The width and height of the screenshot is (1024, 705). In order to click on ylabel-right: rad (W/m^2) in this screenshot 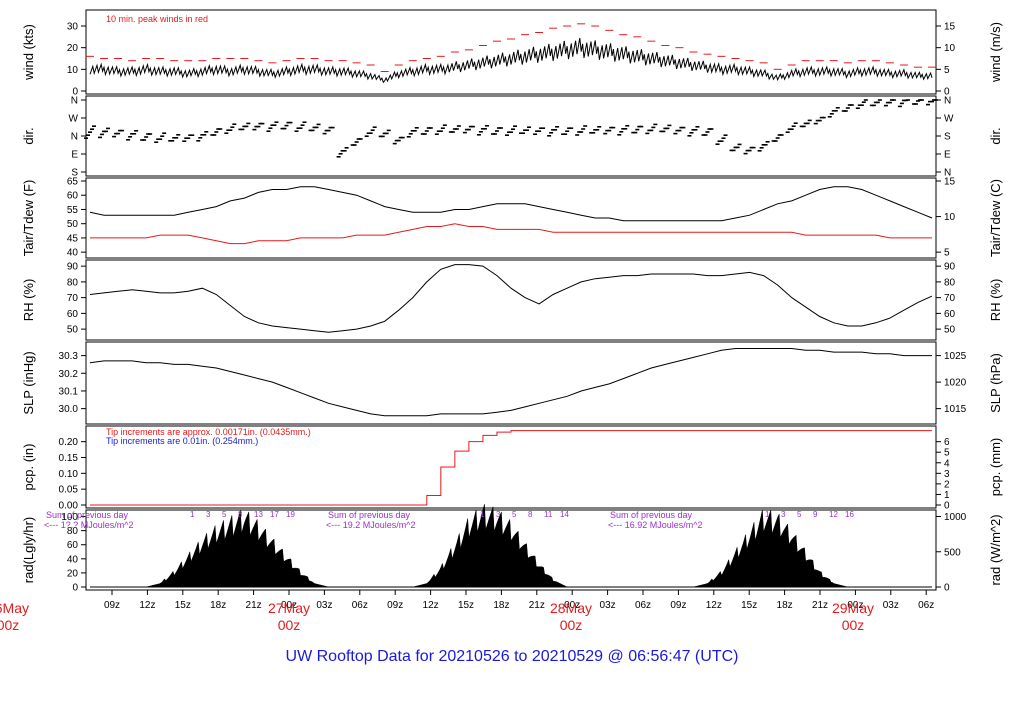, I will do `click(995, 549)`.